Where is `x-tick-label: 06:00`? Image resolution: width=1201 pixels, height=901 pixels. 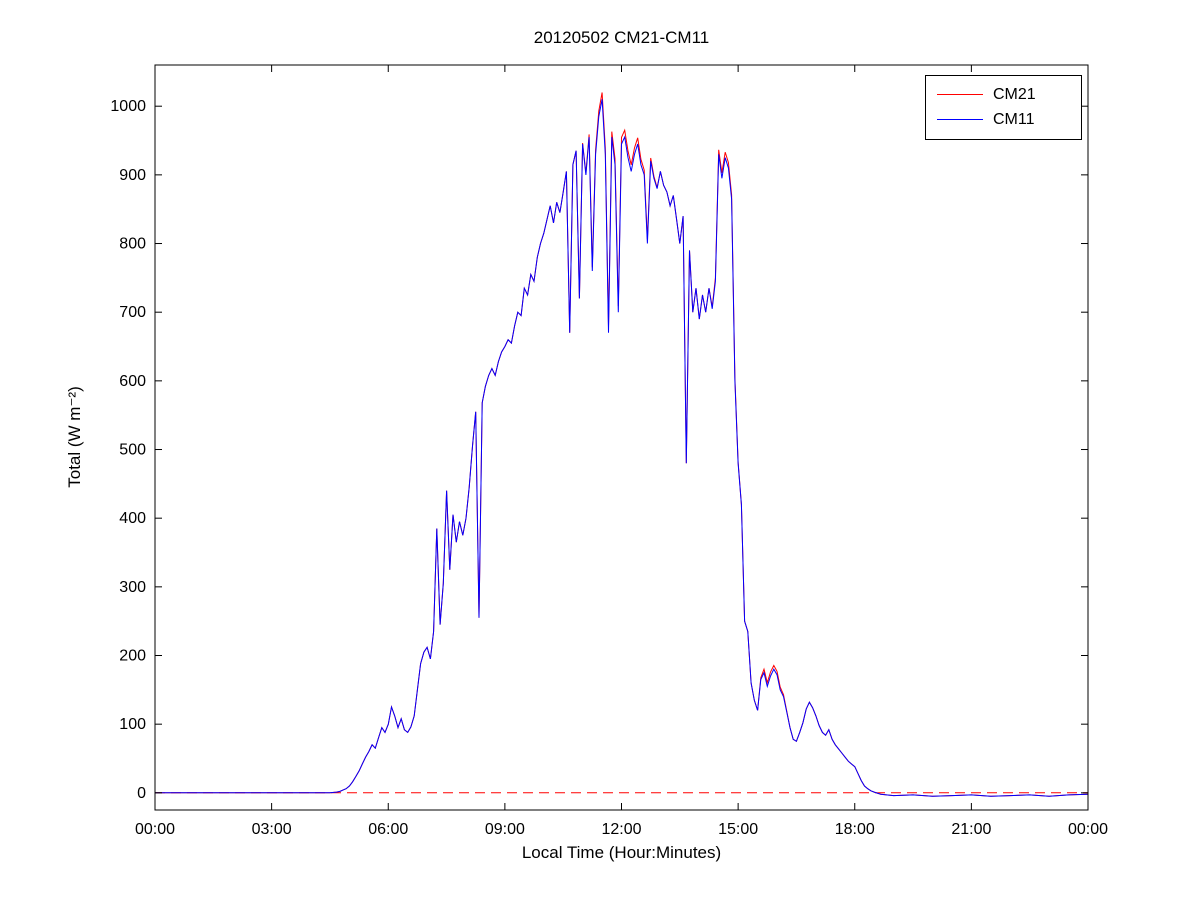
x-tick-label: 06:00 is located at coordinates (388, 829).